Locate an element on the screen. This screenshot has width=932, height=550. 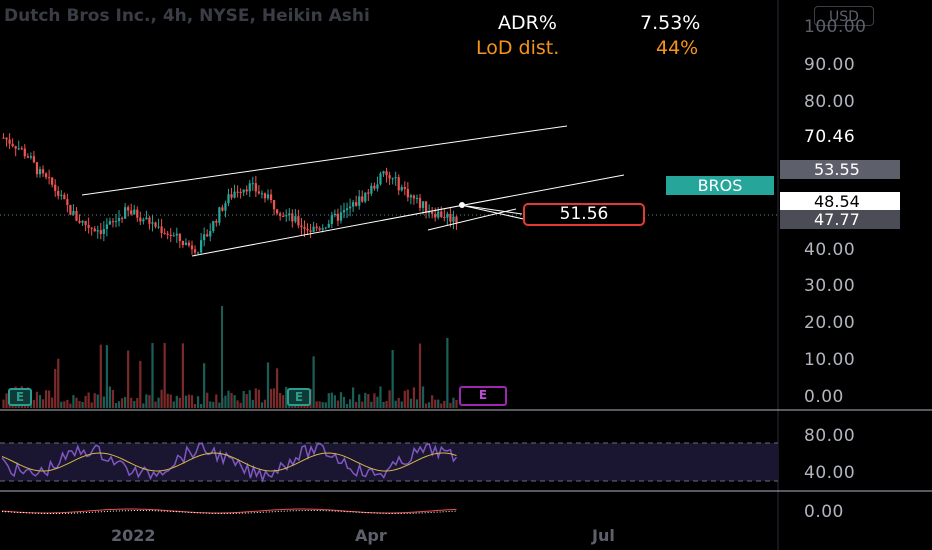
prev-close-tag: 48.54 is located at coordinates (840, 201).